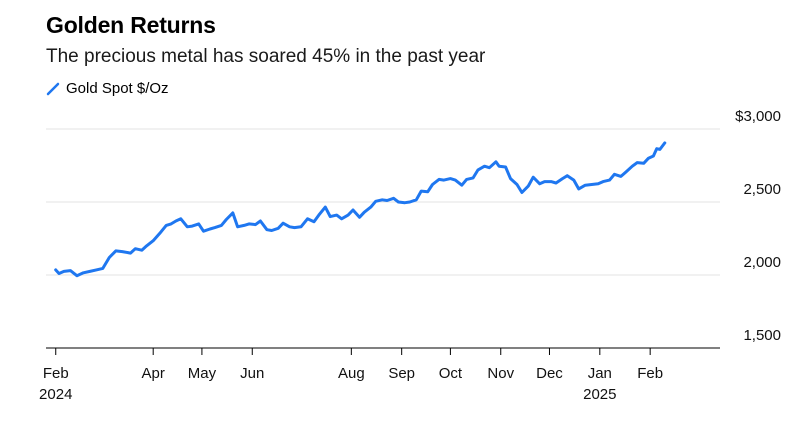 This screenshot has height=425, width=811. I want to click on y-tick-label: $3,000, so click(758, 116).